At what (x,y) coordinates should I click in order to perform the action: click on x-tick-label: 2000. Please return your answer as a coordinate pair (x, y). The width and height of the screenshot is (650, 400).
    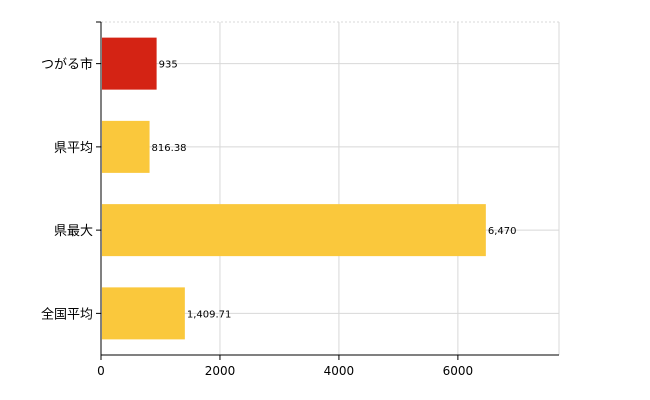
    Looking at the image, I should click on (220, 371).